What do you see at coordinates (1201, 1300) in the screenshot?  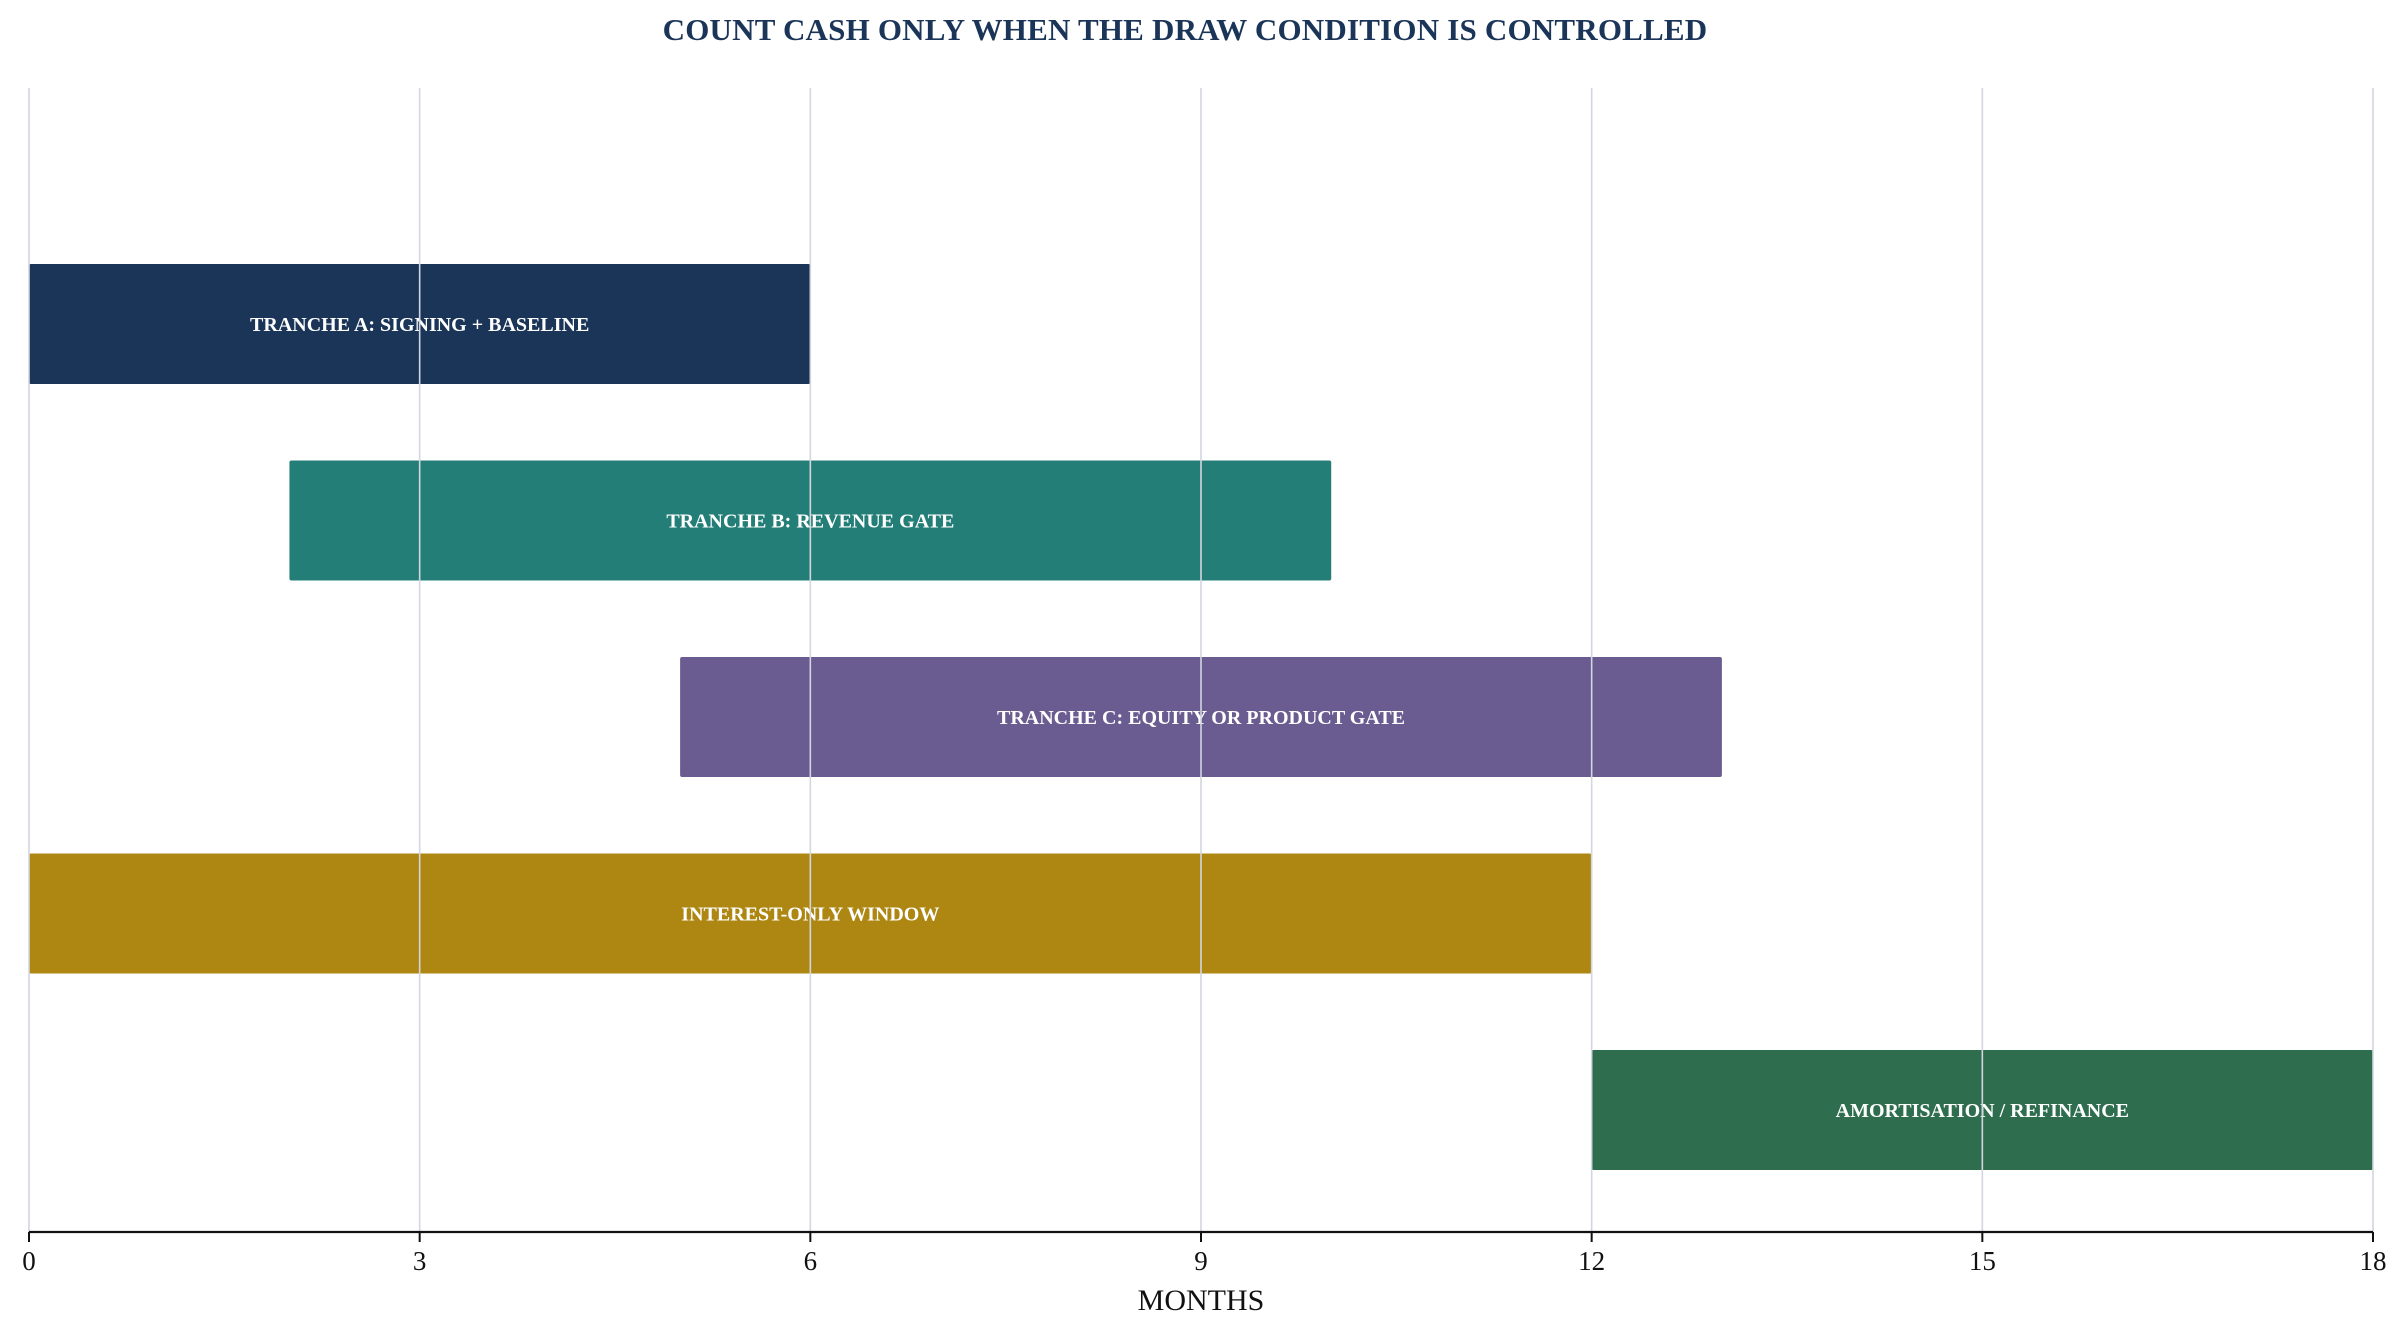 I see `x-axis-label: MONTHS` at bounding box center [1201, 1300].